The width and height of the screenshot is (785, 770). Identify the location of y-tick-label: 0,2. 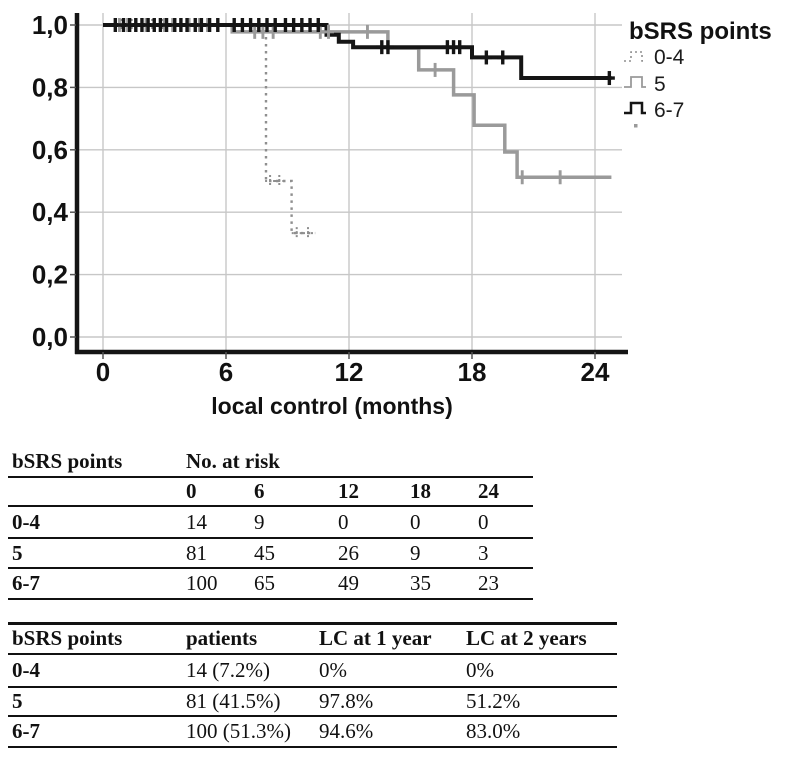
(50, 275).